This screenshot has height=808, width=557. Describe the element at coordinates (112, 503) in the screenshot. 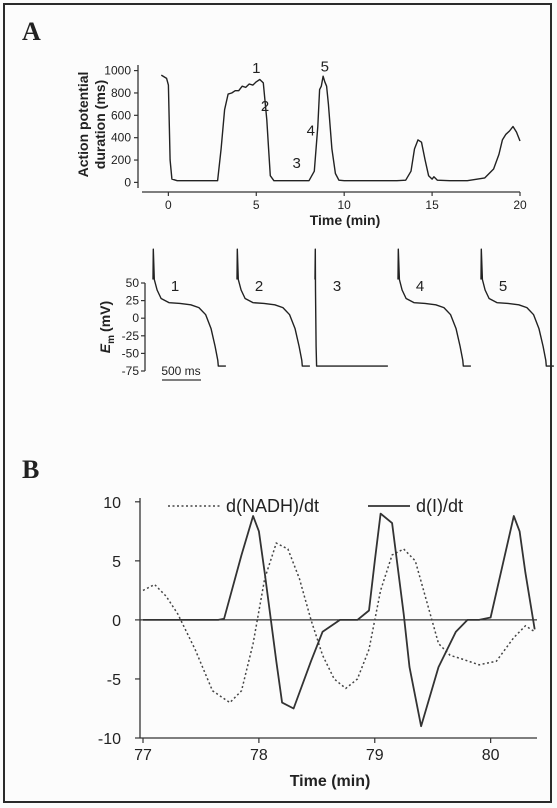

I see `b-y-tick-label: 10` at that location.